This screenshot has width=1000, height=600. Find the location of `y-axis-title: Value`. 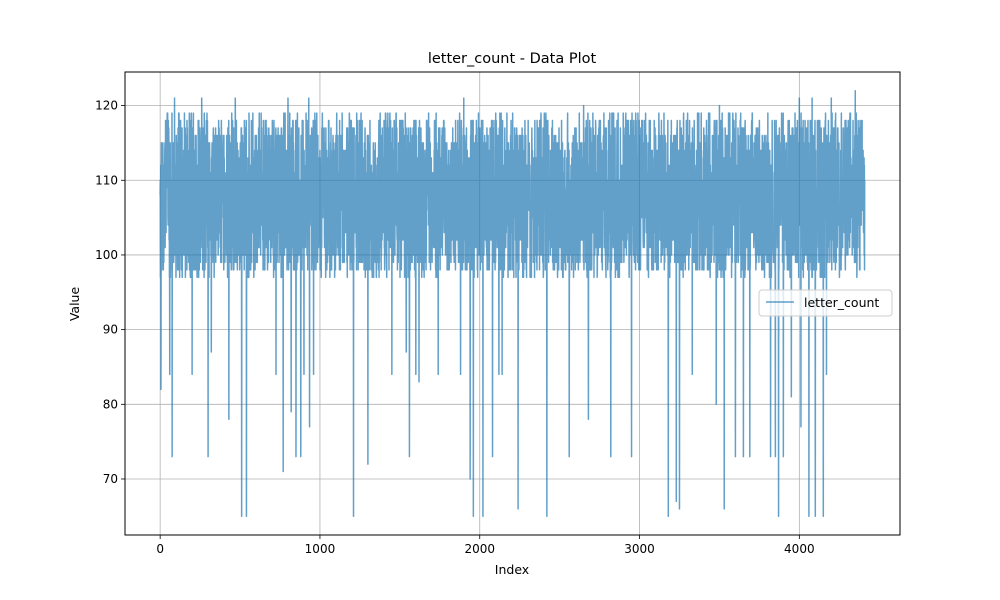

y-axis-title: Value is located at coordinates (74, 304).